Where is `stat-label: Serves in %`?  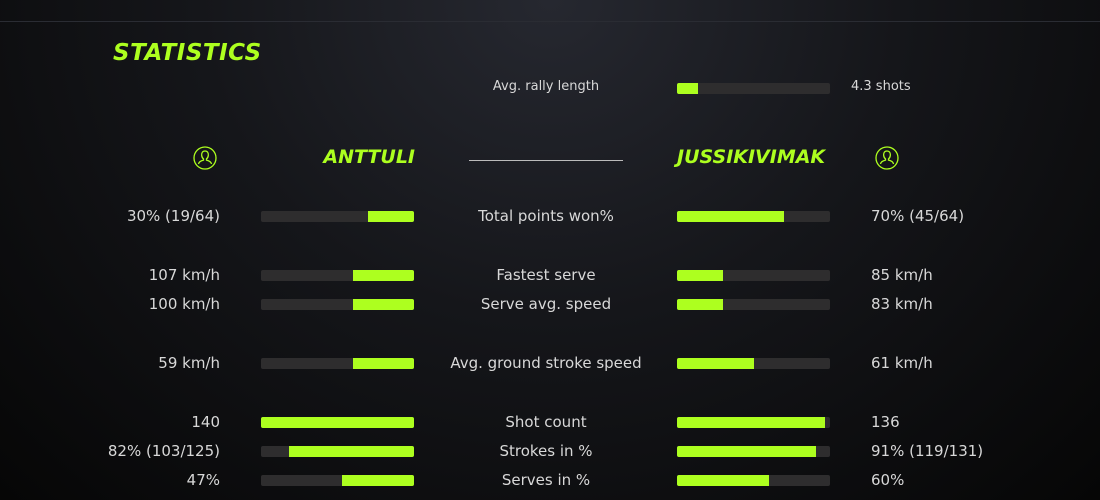 stat-label: Serves in % is located at coordinates (546, 480).